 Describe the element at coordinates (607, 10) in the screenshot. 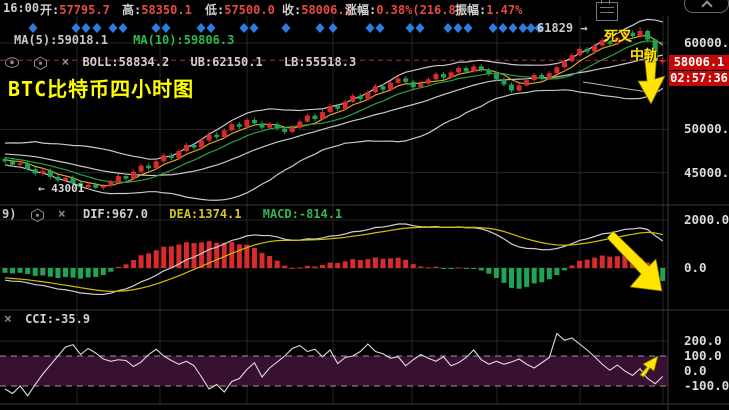

I see `clipboard-icon` at that location.